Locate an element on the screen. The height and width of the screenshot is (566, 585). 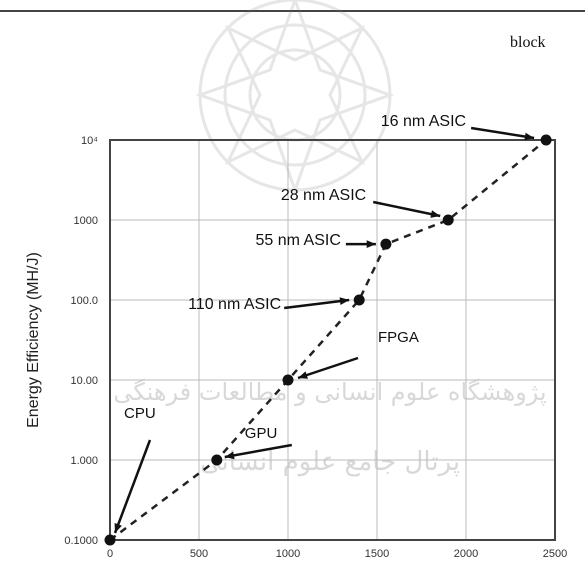
point-label: FPGA is located at coordinates (398, 337).